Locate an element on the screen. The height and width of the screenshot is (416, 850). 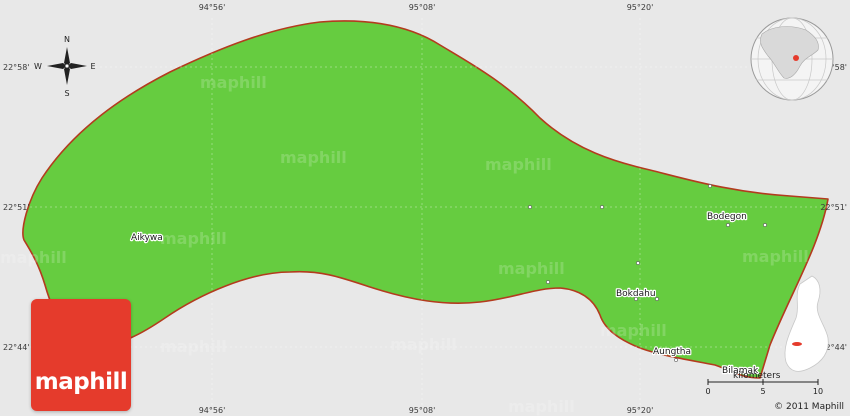
logo-text: maphill is located at coordinates (81, 382).